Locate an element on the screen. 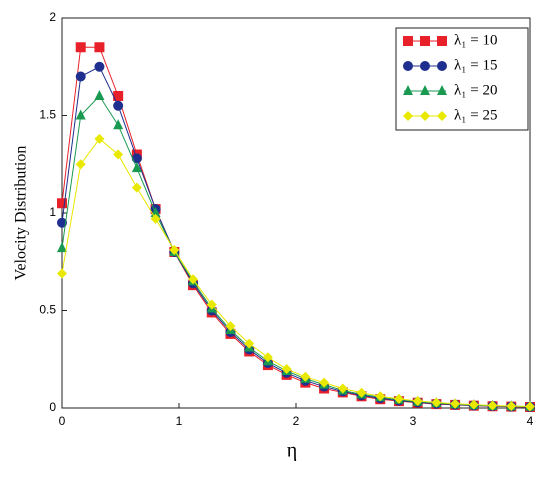 The image size is (550, 480). y-tick-label: 0.5 is located at coordinates (47, 310).